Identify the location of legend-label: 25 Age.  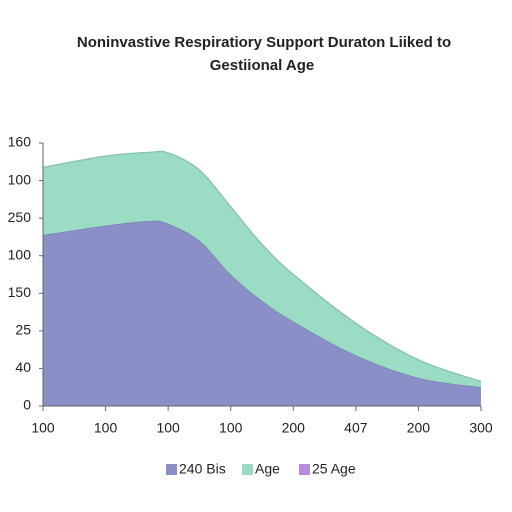
(334, 469).